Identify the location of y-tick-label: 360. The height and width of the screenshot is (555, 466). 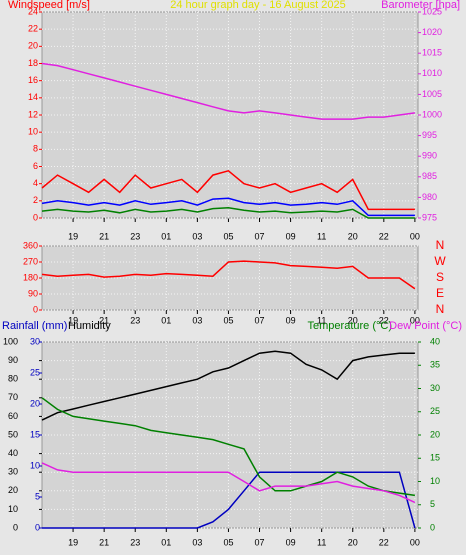
(30, 245).